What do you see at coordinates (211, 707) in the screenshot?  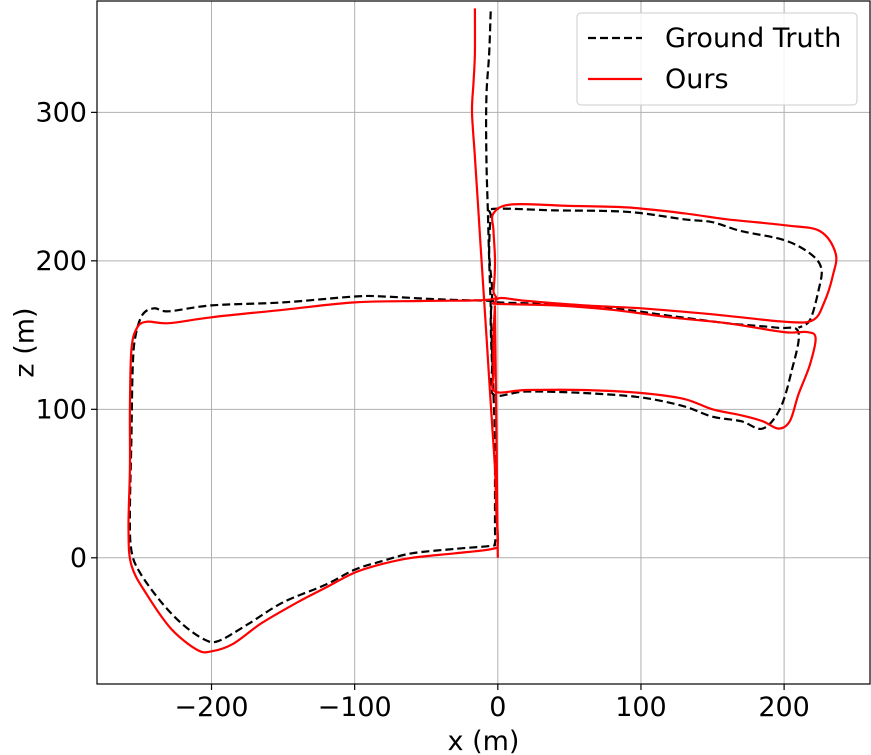 I see `x-tick-label: −200` at bounding box center [211, 707].